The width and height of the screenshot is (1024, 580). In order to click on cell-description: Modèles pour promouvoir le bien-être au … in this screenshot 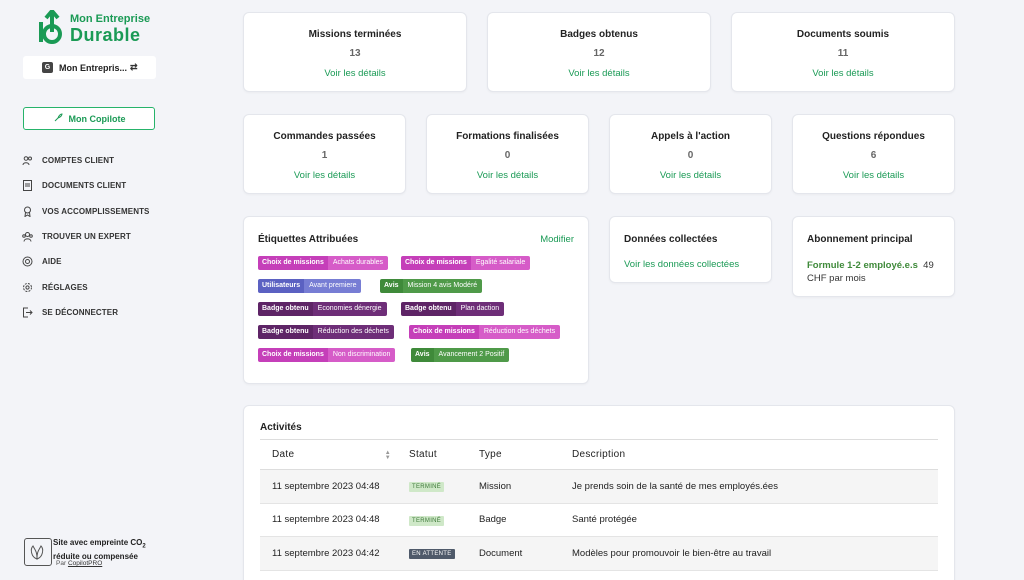, I will do `click(749, 553)`.